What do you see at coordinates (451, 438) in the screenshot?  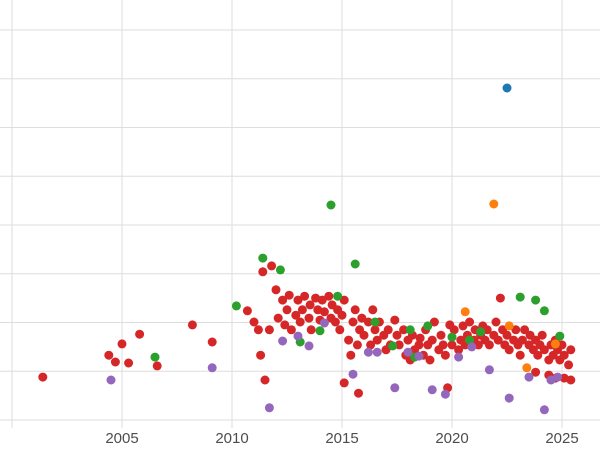 I see `x-tick-label: 2020` at bounding box center [451, 438].